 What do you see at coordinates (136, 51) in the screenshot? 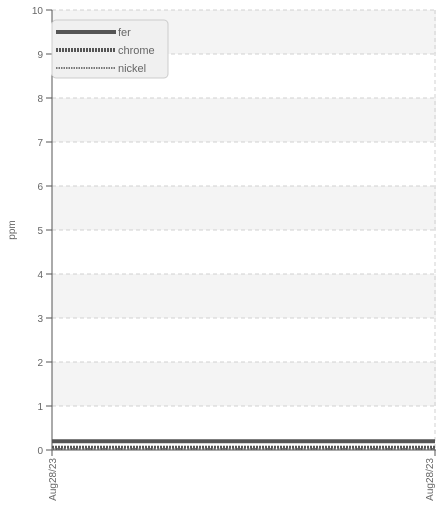
I see `legend-label-chrome: chrome` at bounding box center [136, 51].